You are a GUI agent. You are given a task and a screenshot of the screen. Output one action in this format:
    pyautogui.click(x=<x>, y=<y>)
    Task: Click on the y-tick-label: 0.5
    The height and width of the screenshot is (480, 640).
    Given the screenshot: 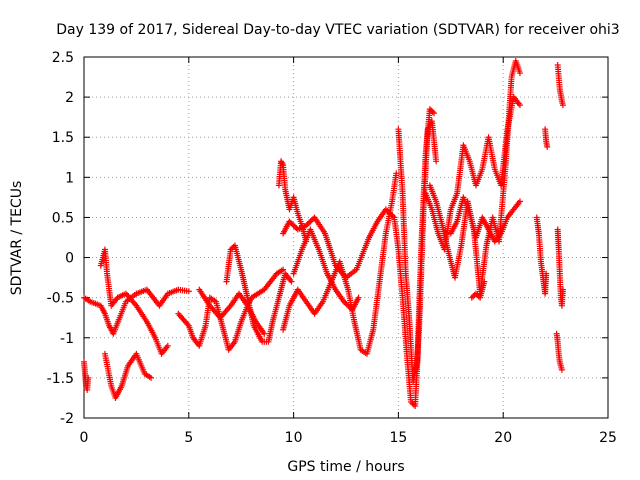 What is the action you would take?
    pyautogui.click(x=63, y=218)
    